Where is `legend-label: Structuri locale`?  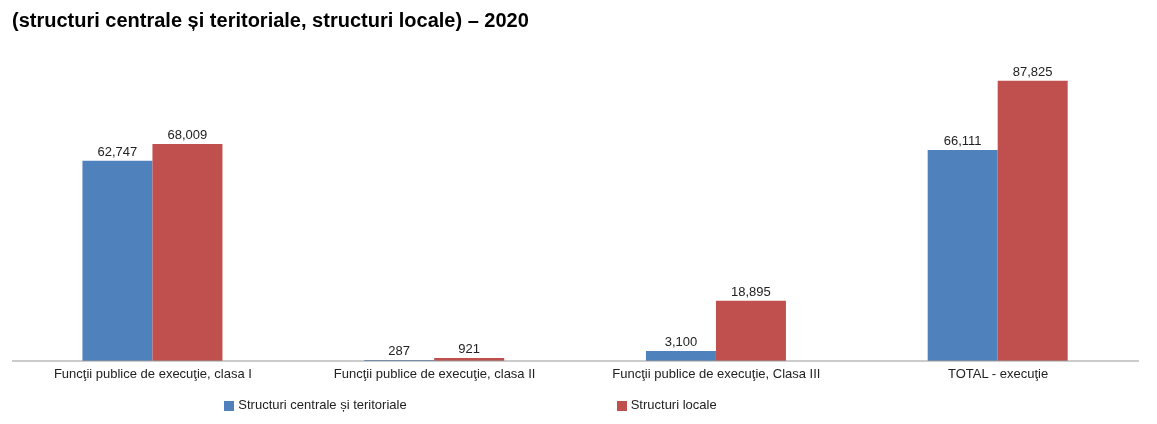 legend-label: Structuri locale is located at coordinates (673, 404).